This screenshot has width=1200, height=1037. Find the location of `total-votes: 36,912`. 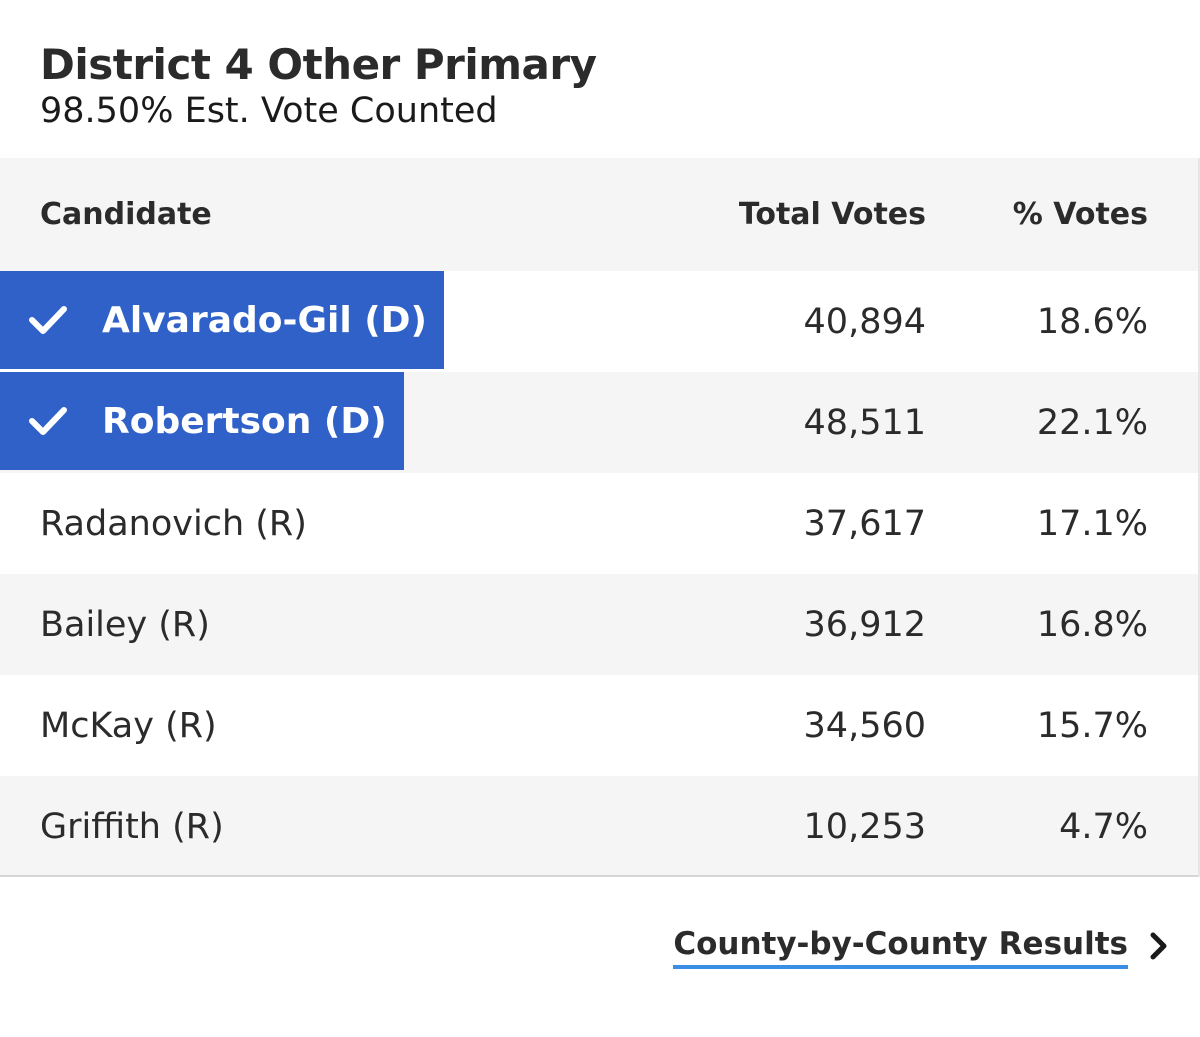

total-votes: 36,912 is located at coordinates (864, 624).